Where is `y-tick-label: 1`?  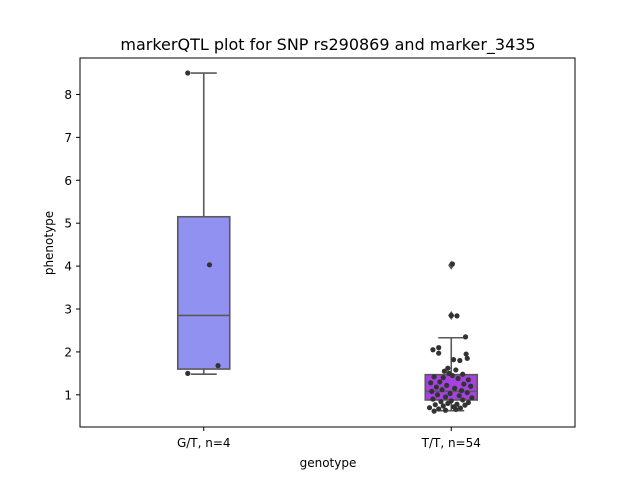
y-tick-label: 1 is located at coordinates (68, 395).